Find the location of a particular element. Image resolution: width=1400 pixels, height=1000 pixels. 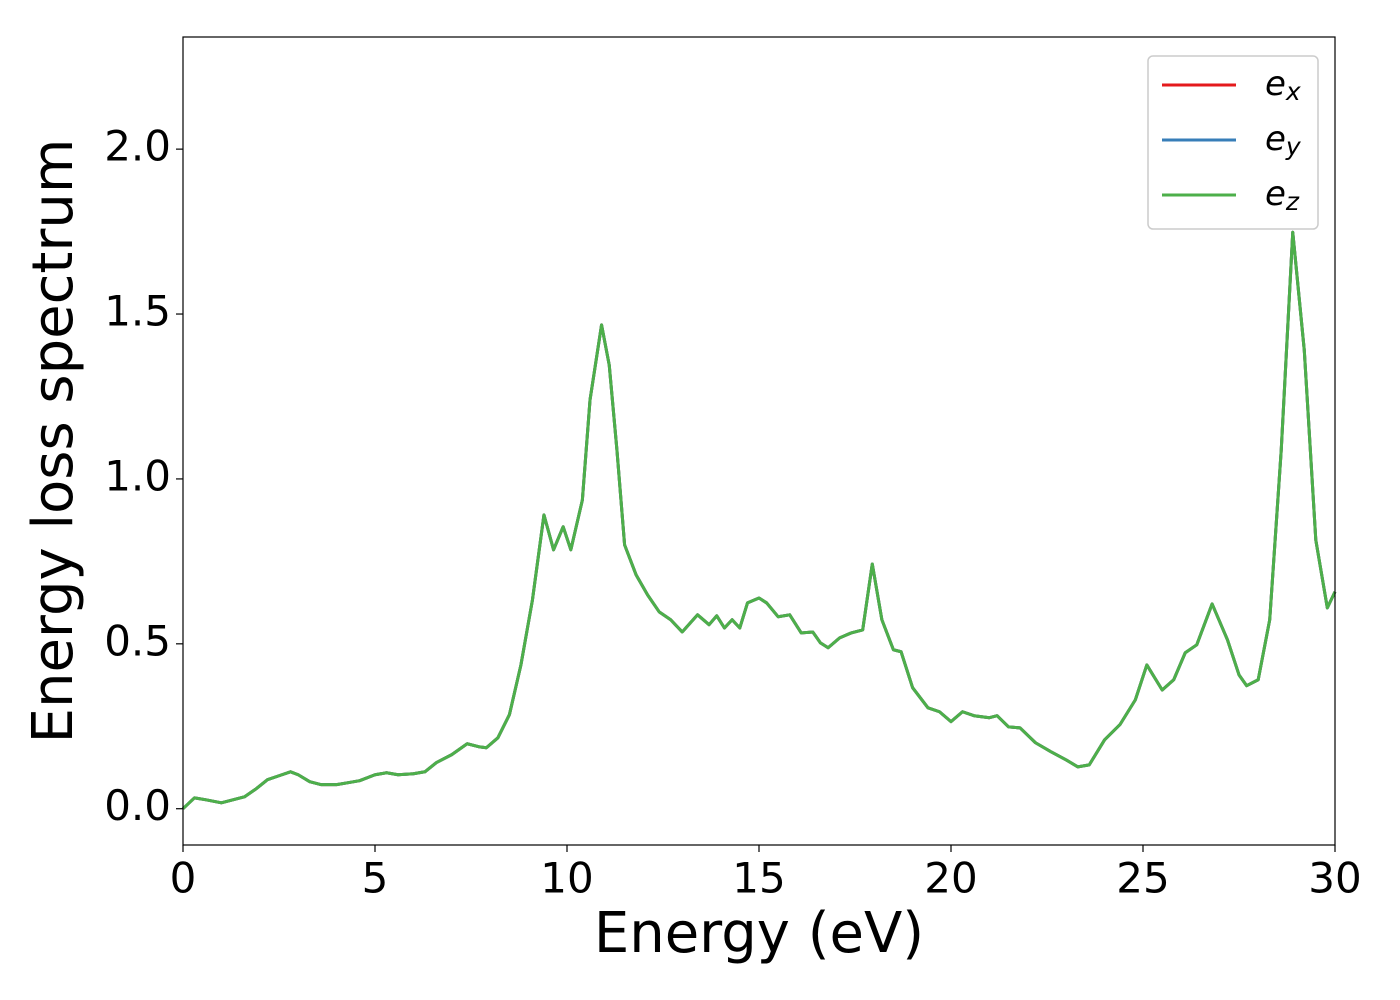

y-tick-label: 1.5 is located at coordinates (137, 311).